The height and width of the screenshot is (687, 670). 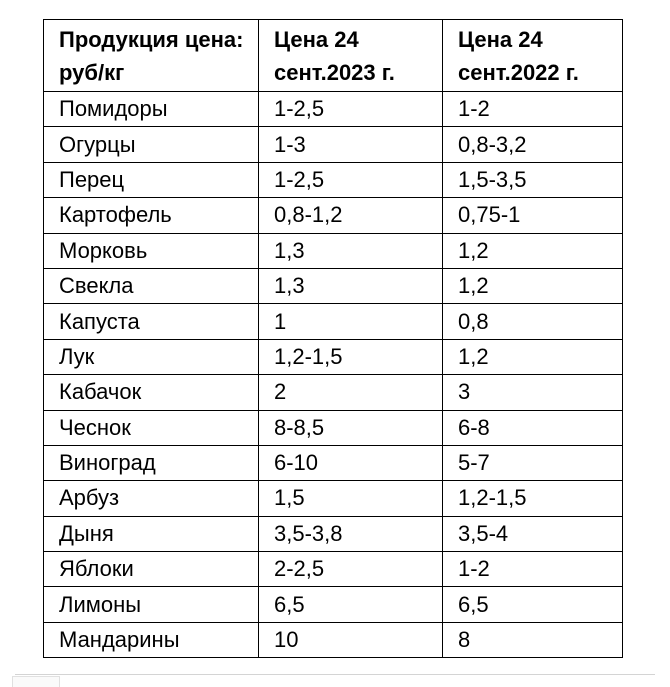 What do you see at coordinates (151, 286) in the screenshot?
I see `cell-product: Свекла` at bounding box center [151, 286].